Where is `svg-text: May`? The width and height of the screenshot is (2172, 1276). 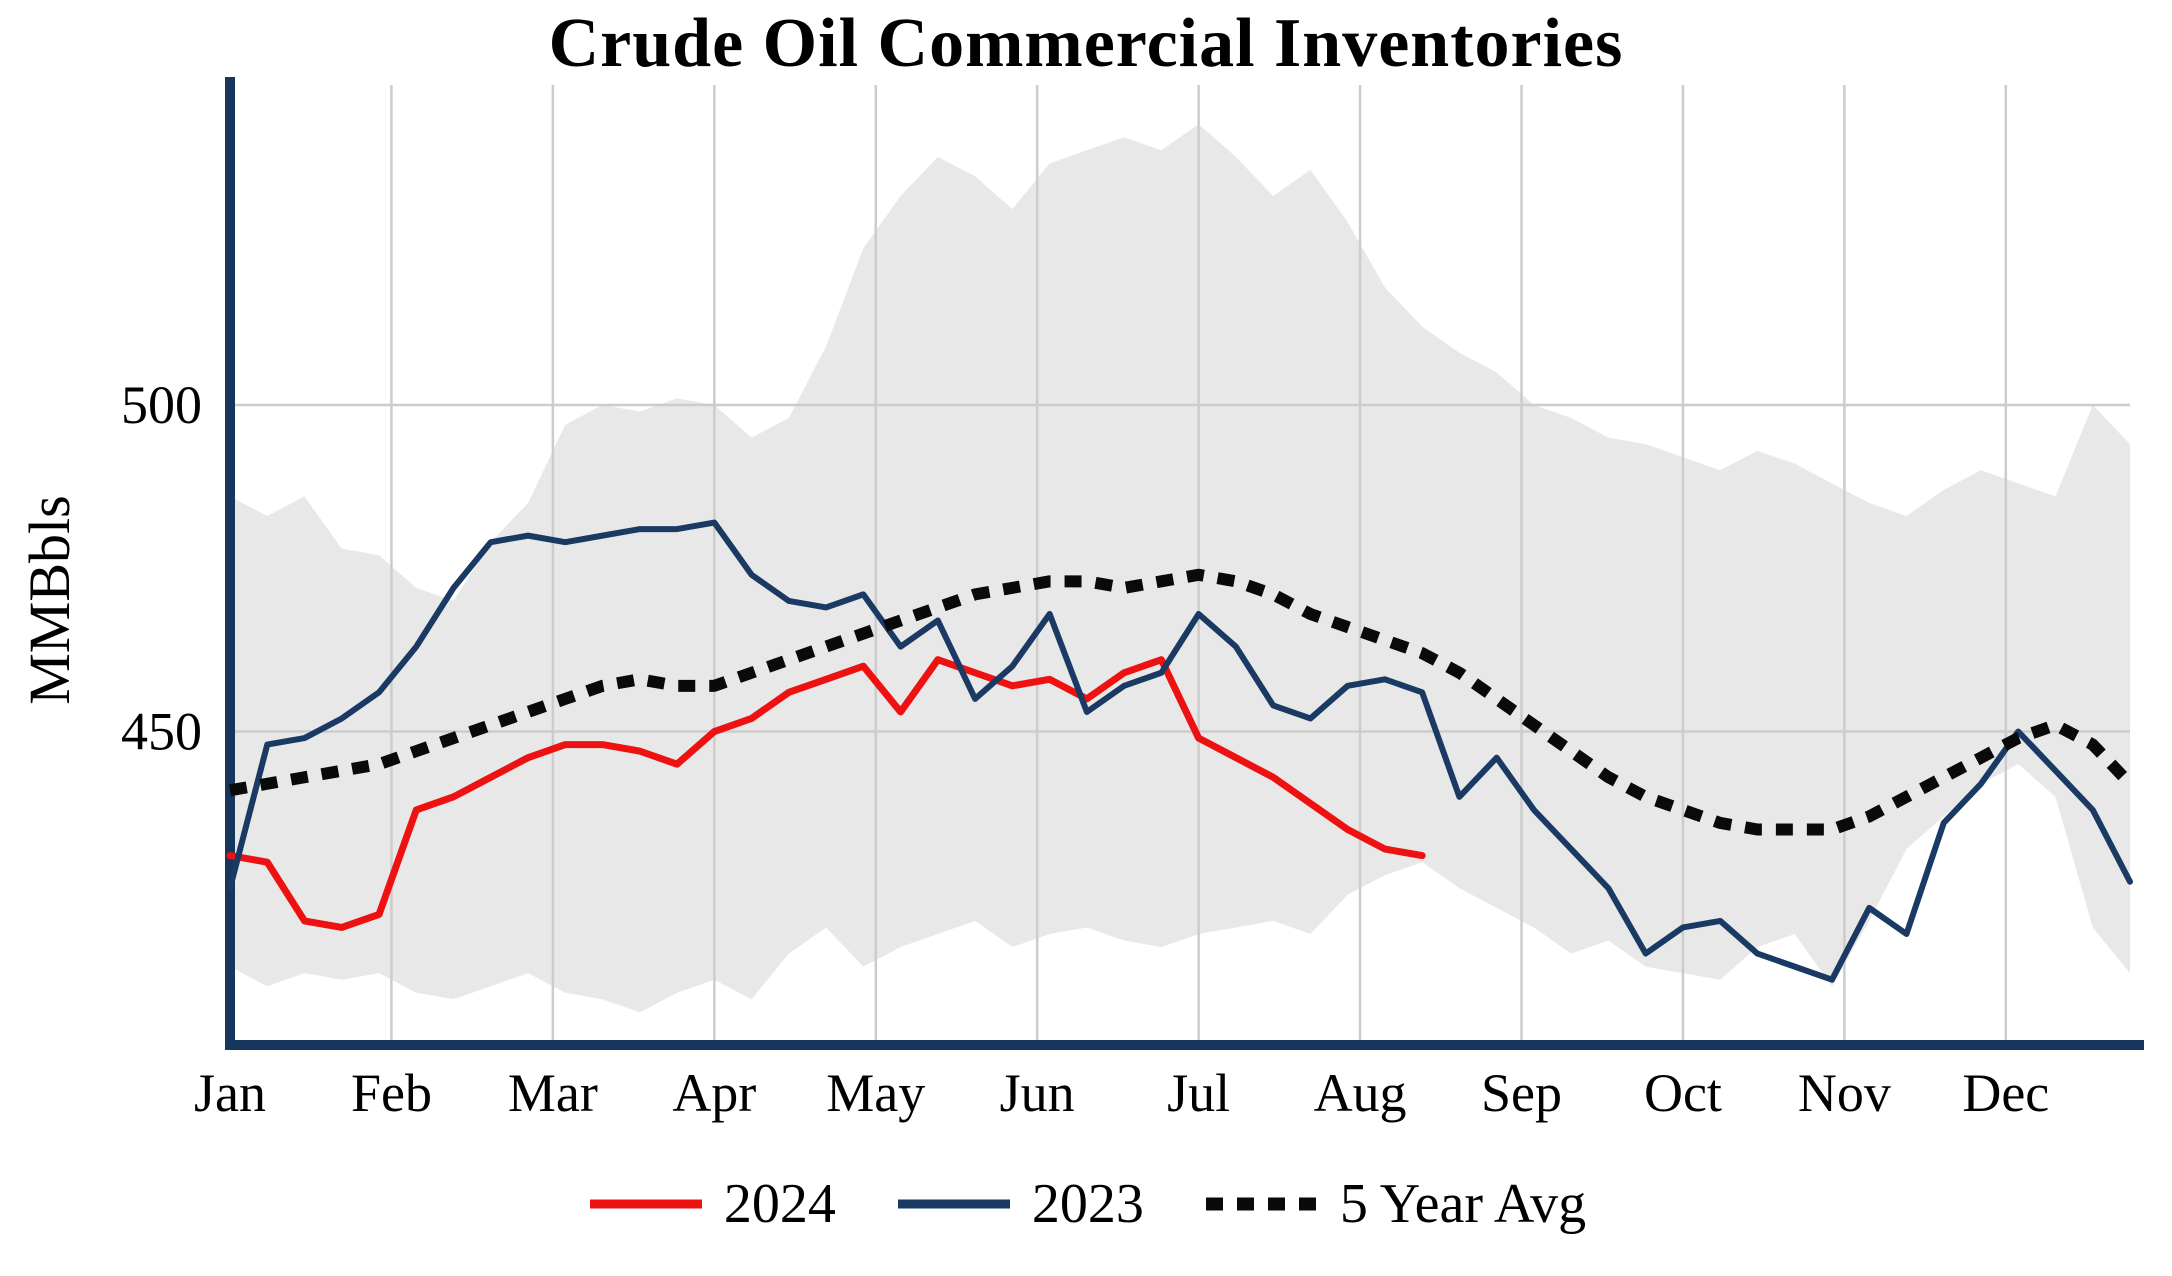
svg-text: May is located at coordinates (875, 1093).